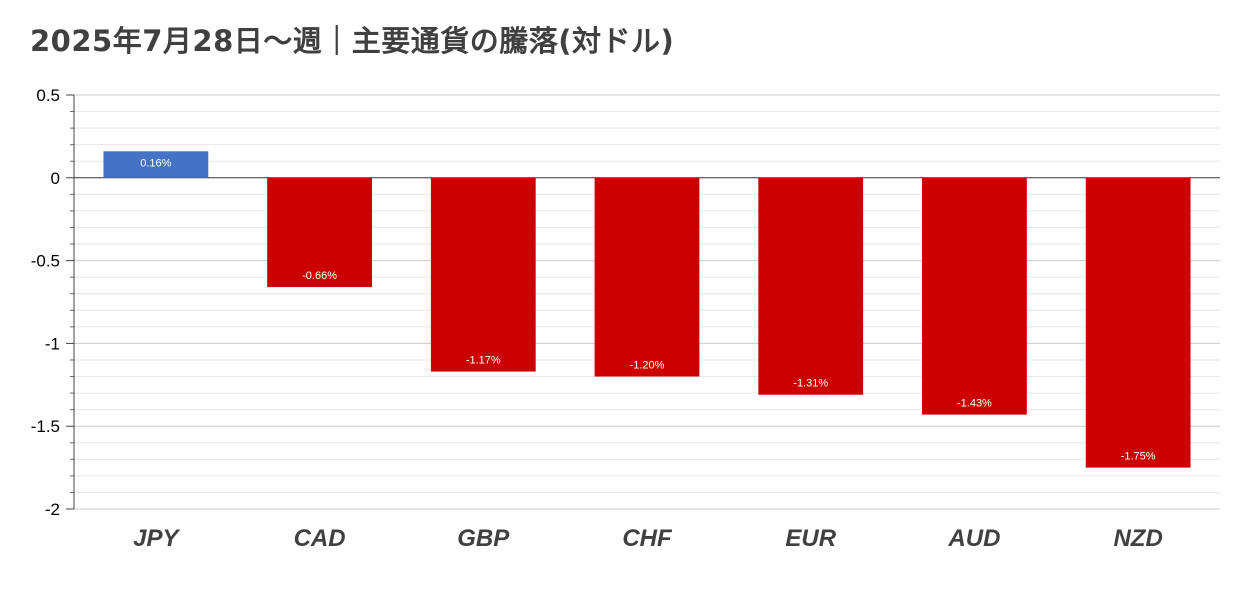 The width and height of the screenshot is (1254, 595). What do you see at coordinates (1137, 538) in the screenshot?
I see `x-tick-label-nzd: NZD` at bounding box center [1137, 538].